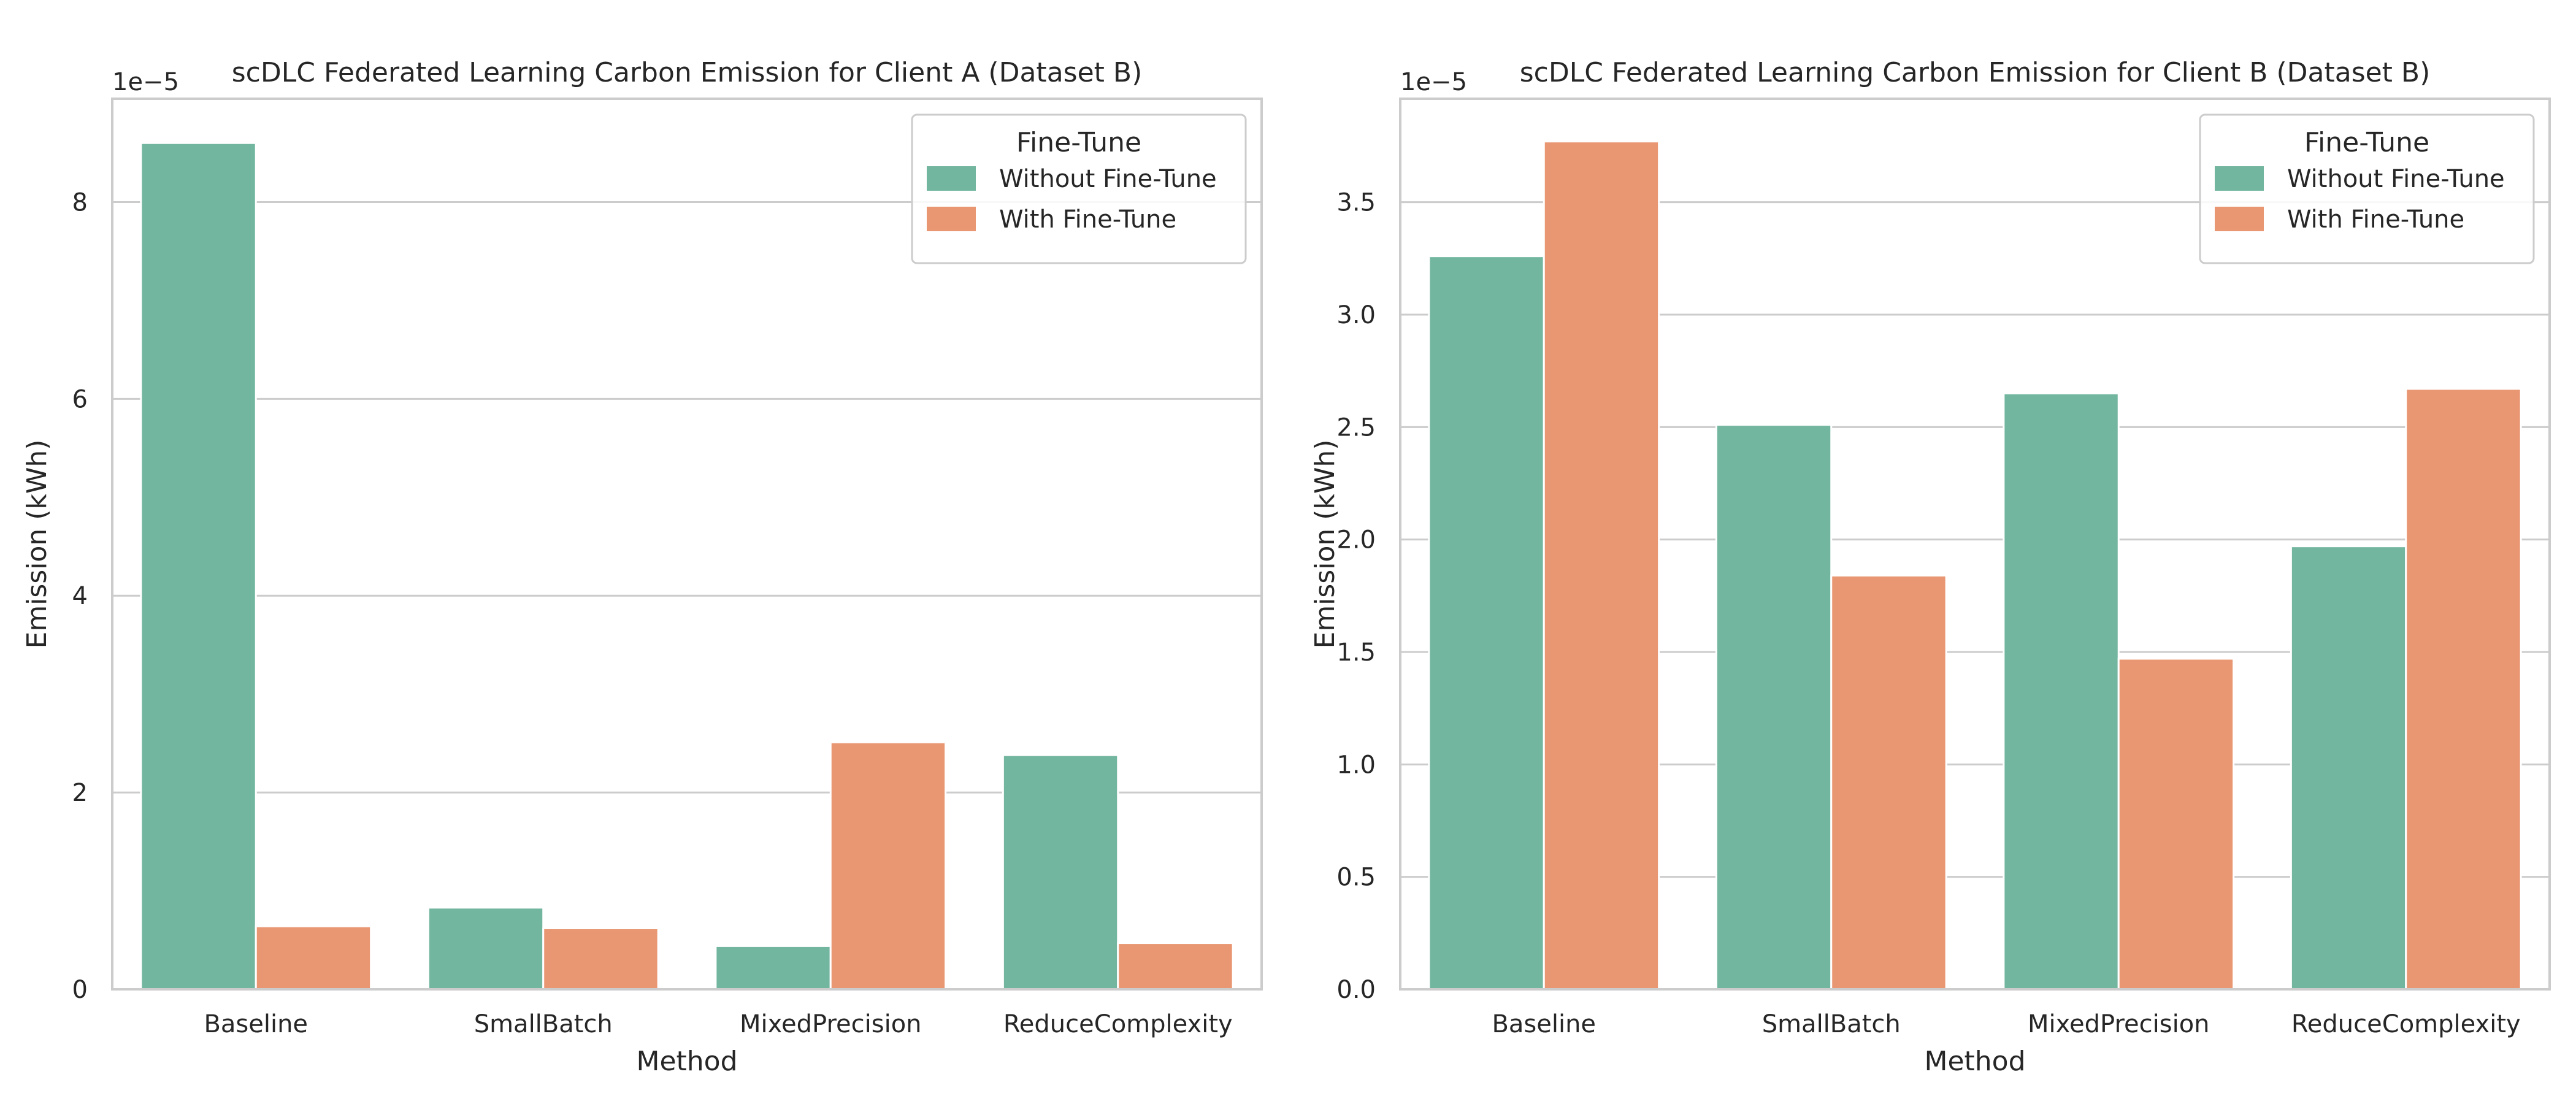 This screenshot has width=2576, height=1104. What do you see at coordinates (80, 202) in the screenshot?
I see `y-tick-label: 8` at bounding box center [80, 202].